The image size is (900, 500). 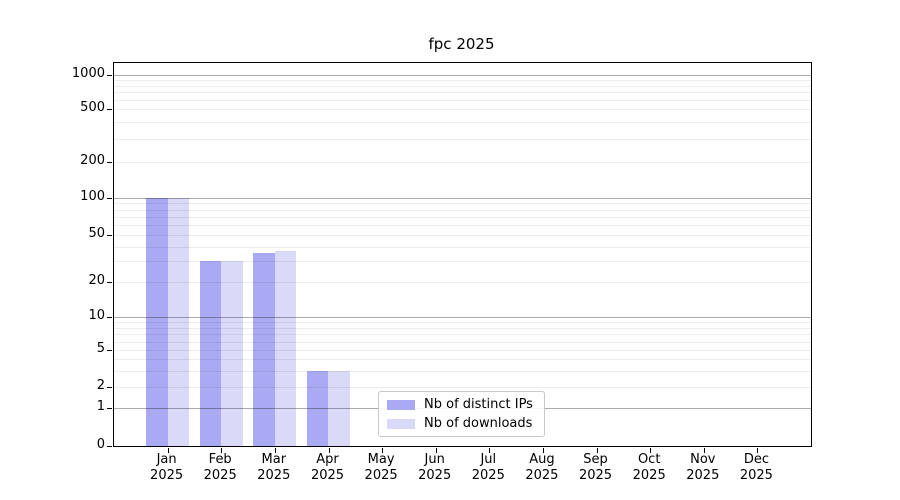 What do you see at coordinates (542, 459) in the screenshot?
I see `x-tick-month: Aug` at bounding box center [542, 459].